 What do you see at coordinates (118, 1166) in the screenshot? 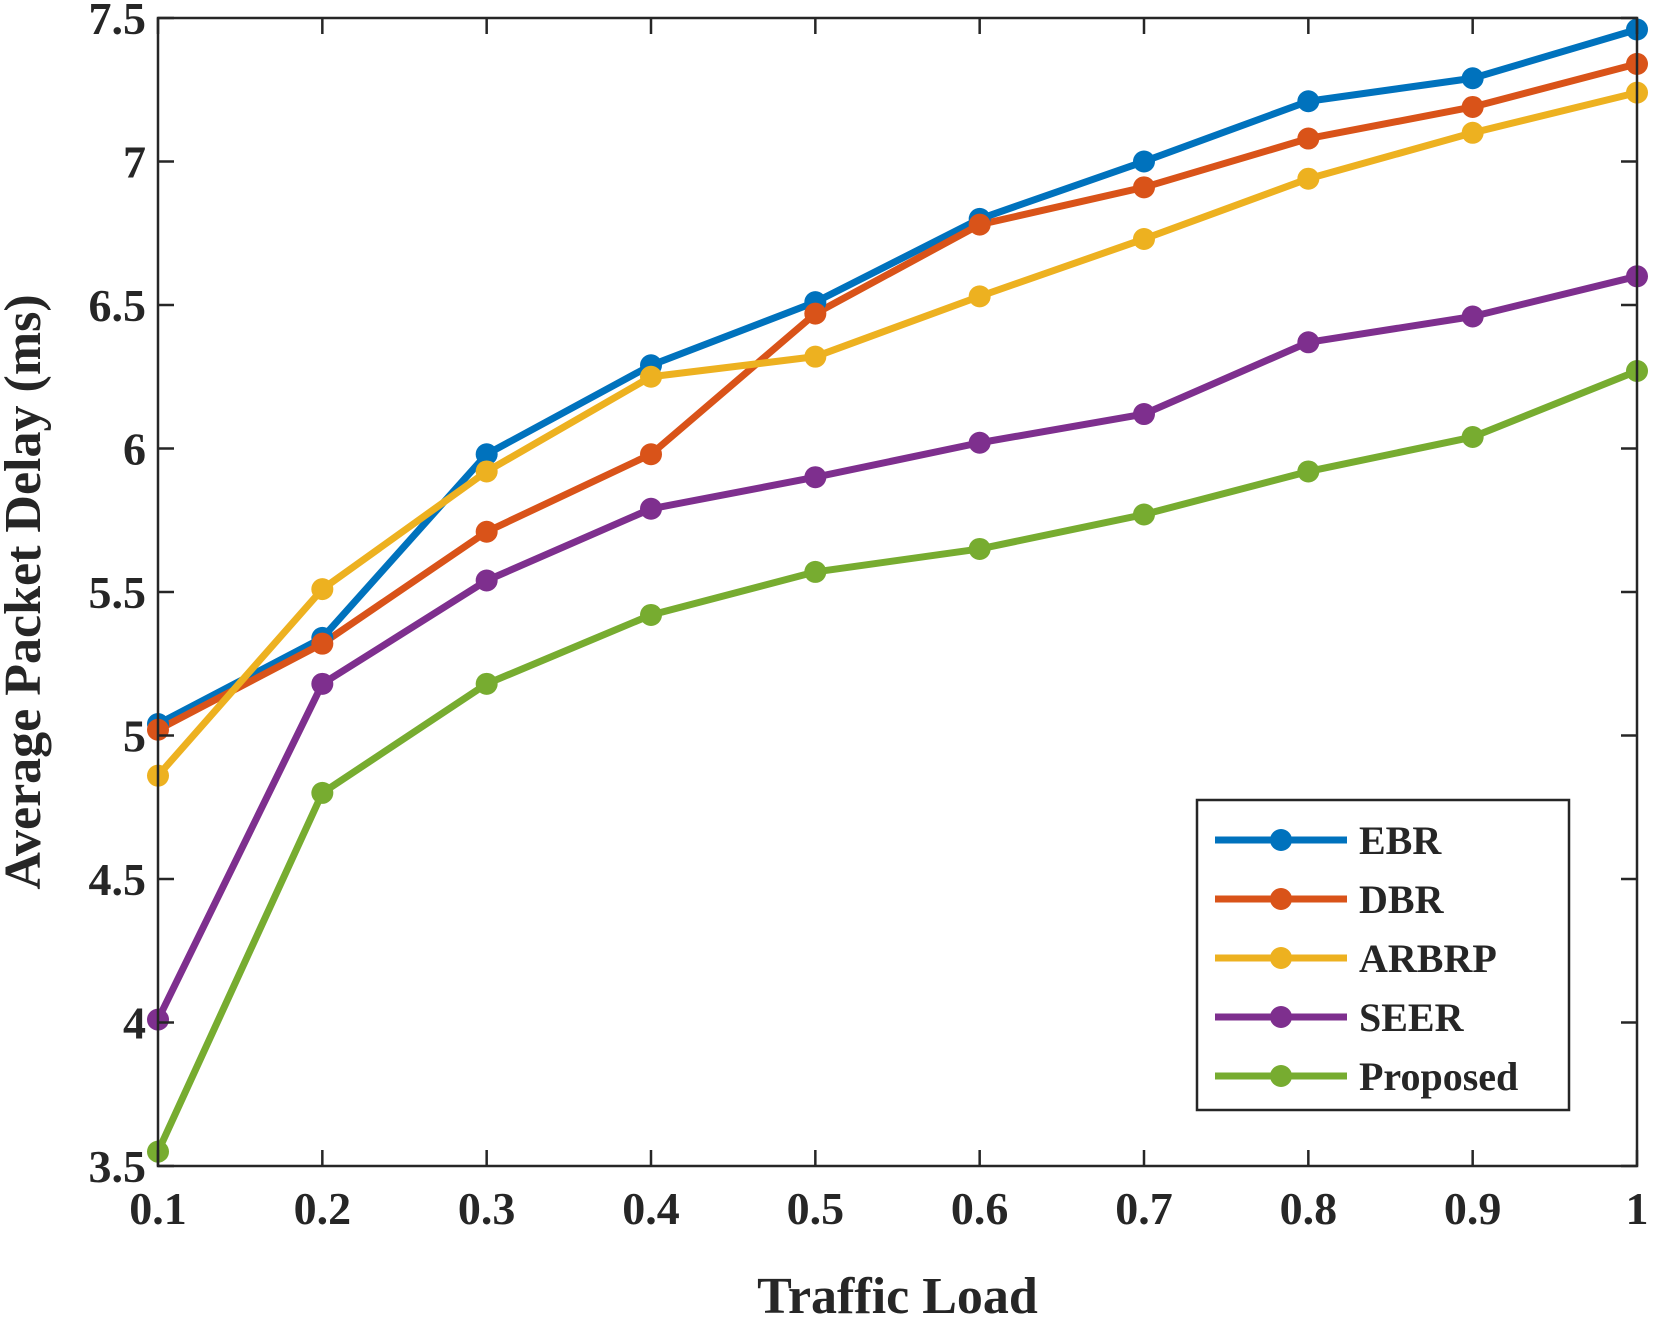
I see `y-tick-label: 3.5` at bounding box center [118, 1166].